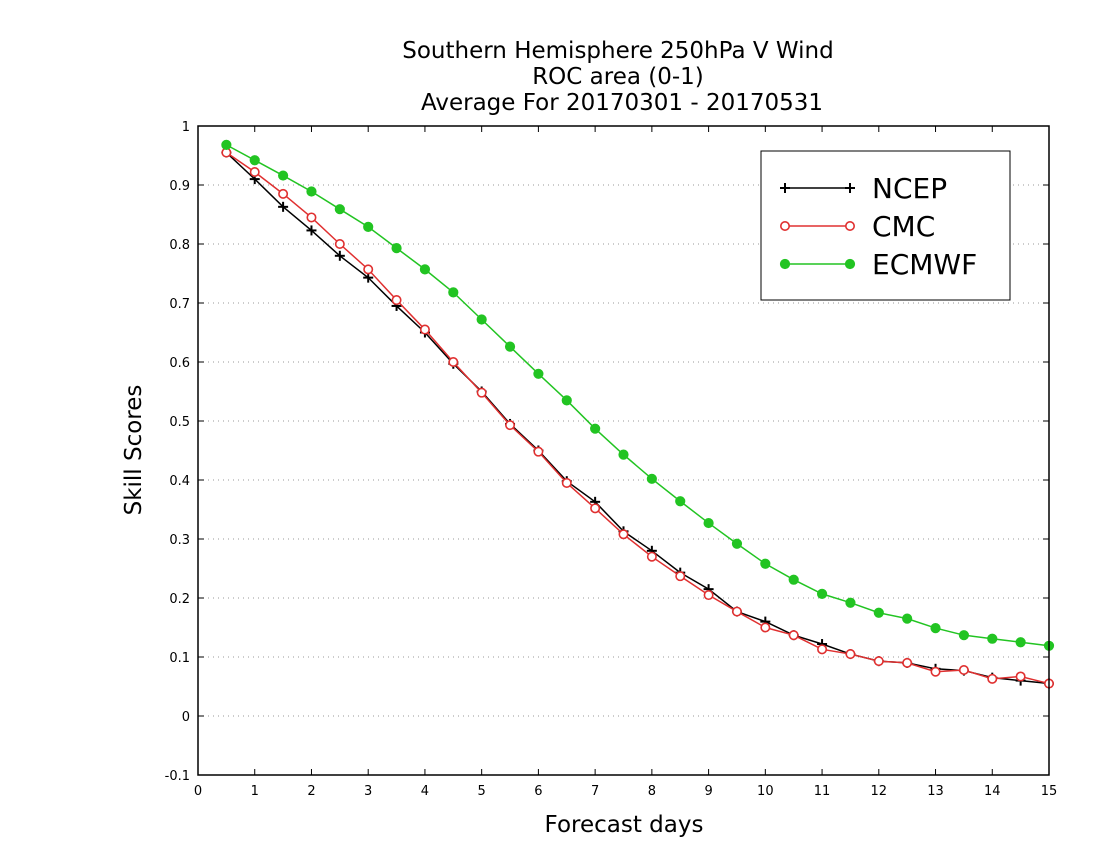  Describe the element at coordinates (909, 188) in the screenshot. I see `legend-ncep-label: NCEP` at that location.